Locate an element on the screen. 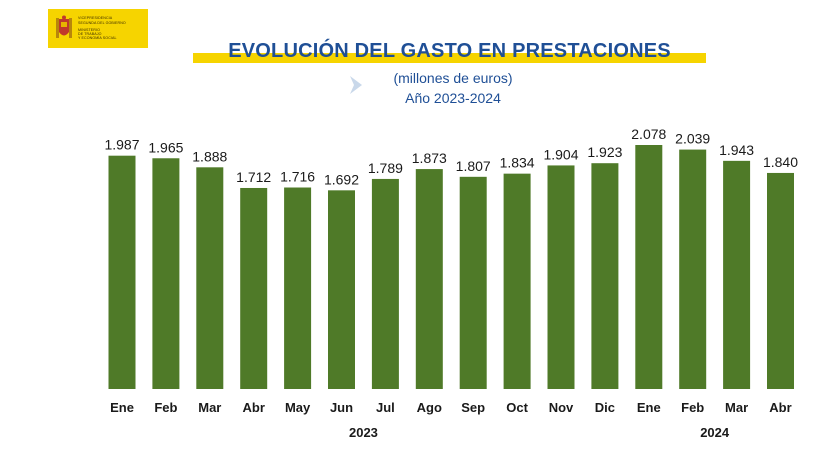 This screenshot has height=465, width=834. bar-data-label: 1.888 is located at coordinates (209, 156).